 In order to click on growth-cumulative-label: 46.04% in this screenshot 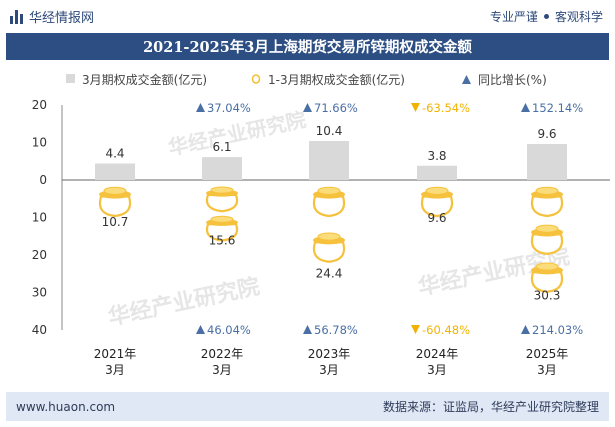, I will do `click(229, 330)`.